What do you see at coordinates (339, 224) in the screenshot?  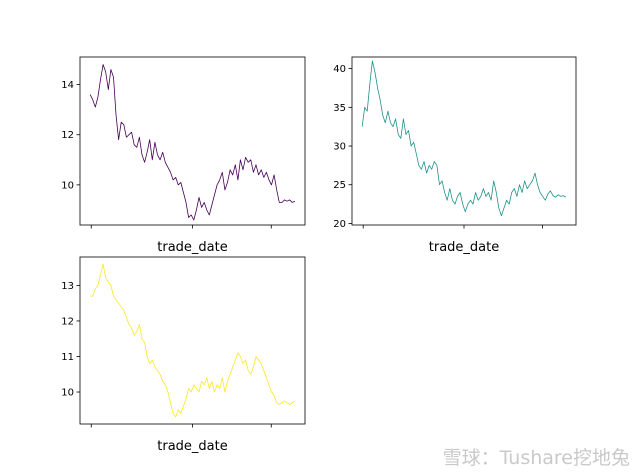 I see `y-tick-label: 20` at bounding box center [339, 224].